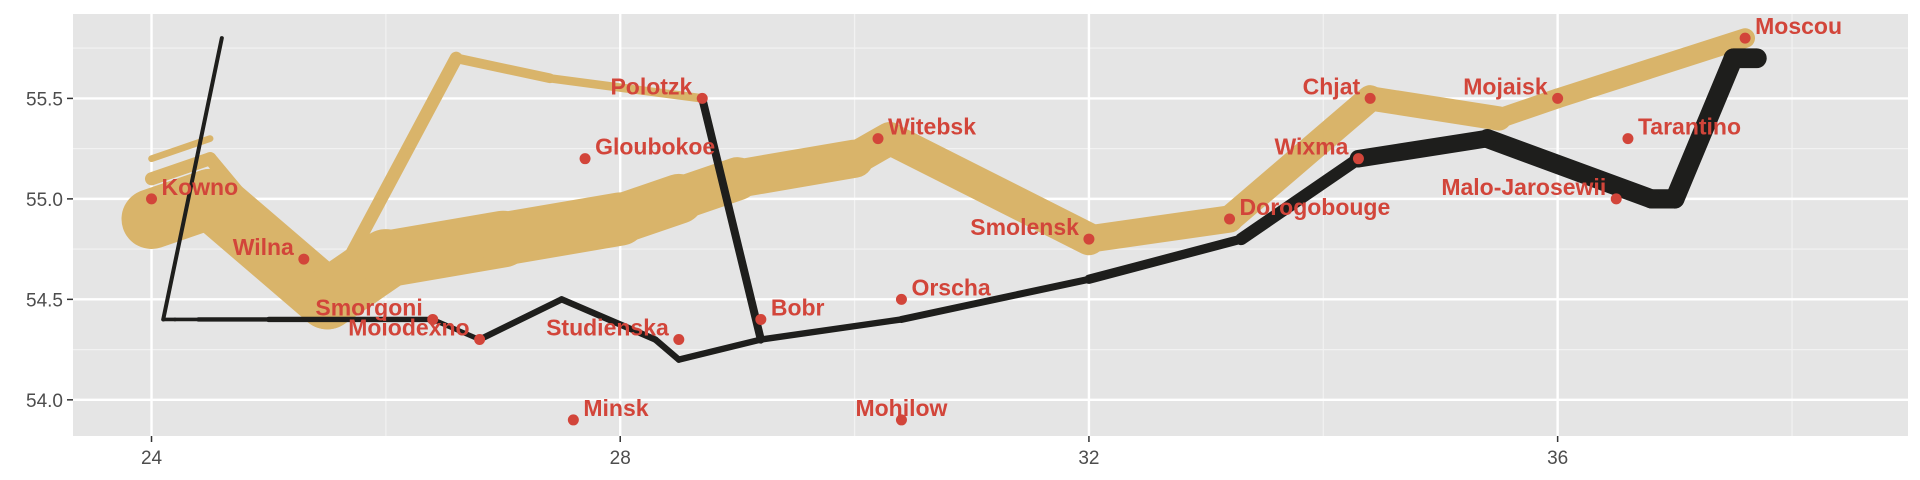 This screenshot has width=1920, height=480. I want to click on y-tick-label: 54.0, so click(44, 401).